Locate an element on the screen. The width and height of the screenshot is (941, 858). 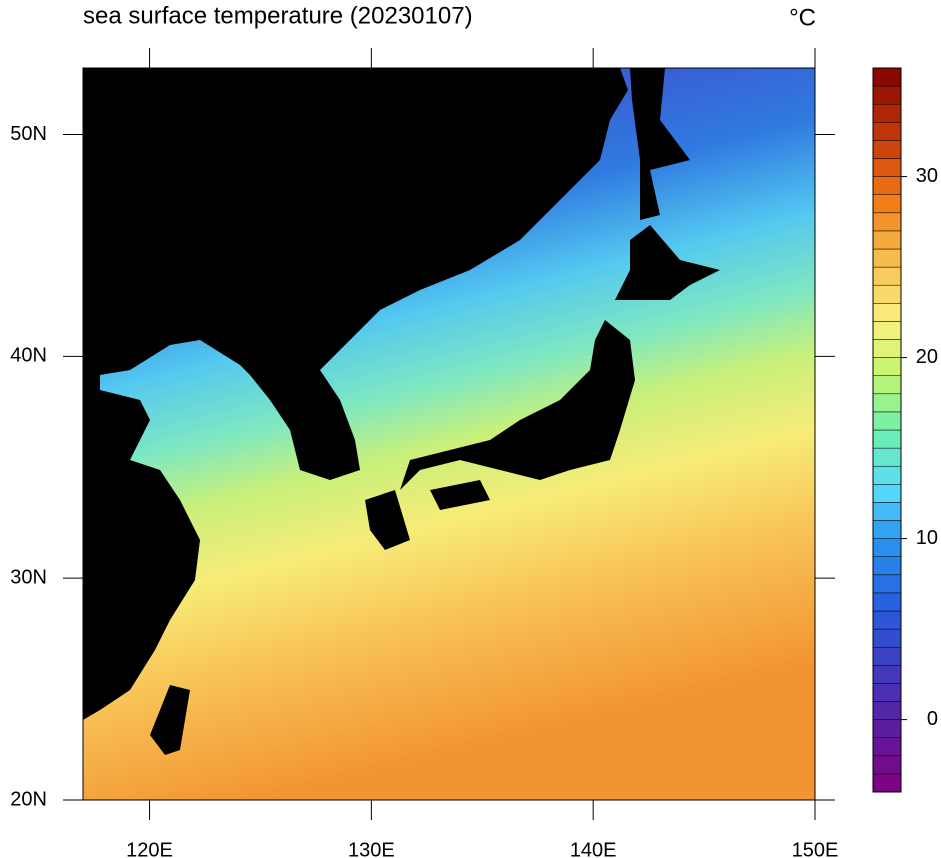
x-tick-label: 120E is located at coordinates (149, 848).